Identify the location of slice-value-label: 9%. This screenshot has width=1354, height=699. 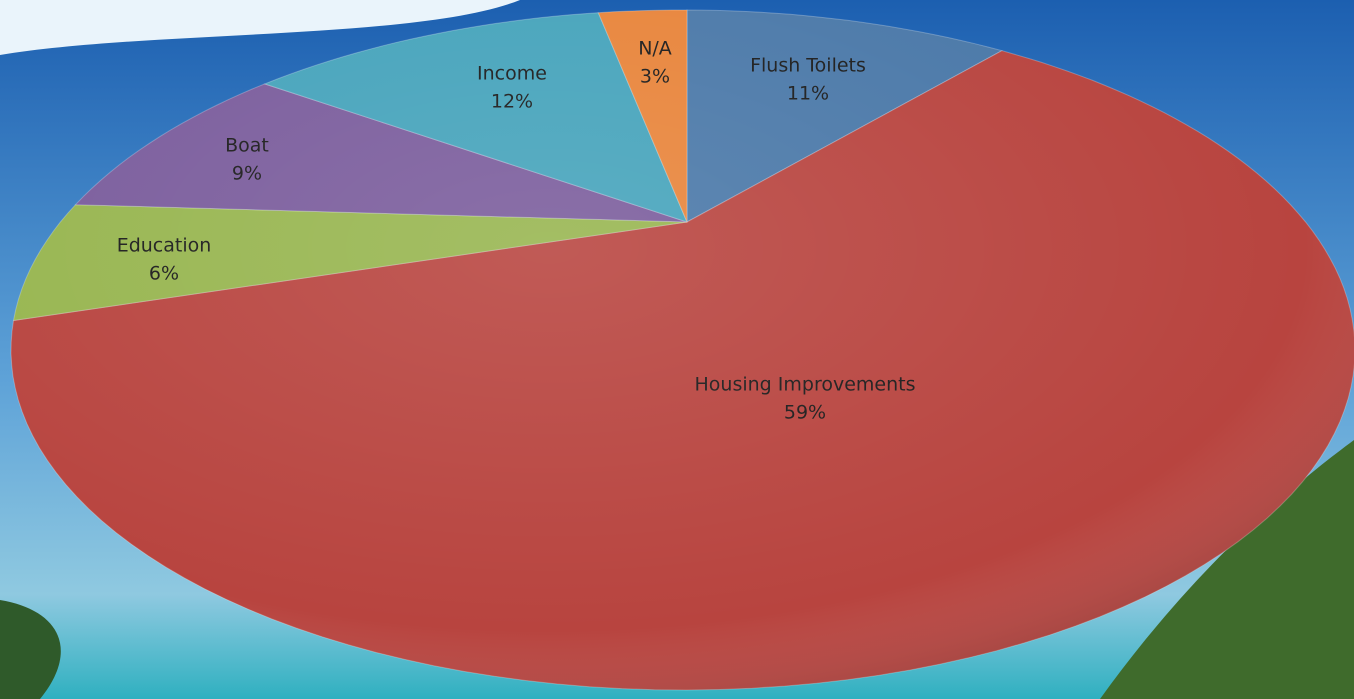
(247, 174).